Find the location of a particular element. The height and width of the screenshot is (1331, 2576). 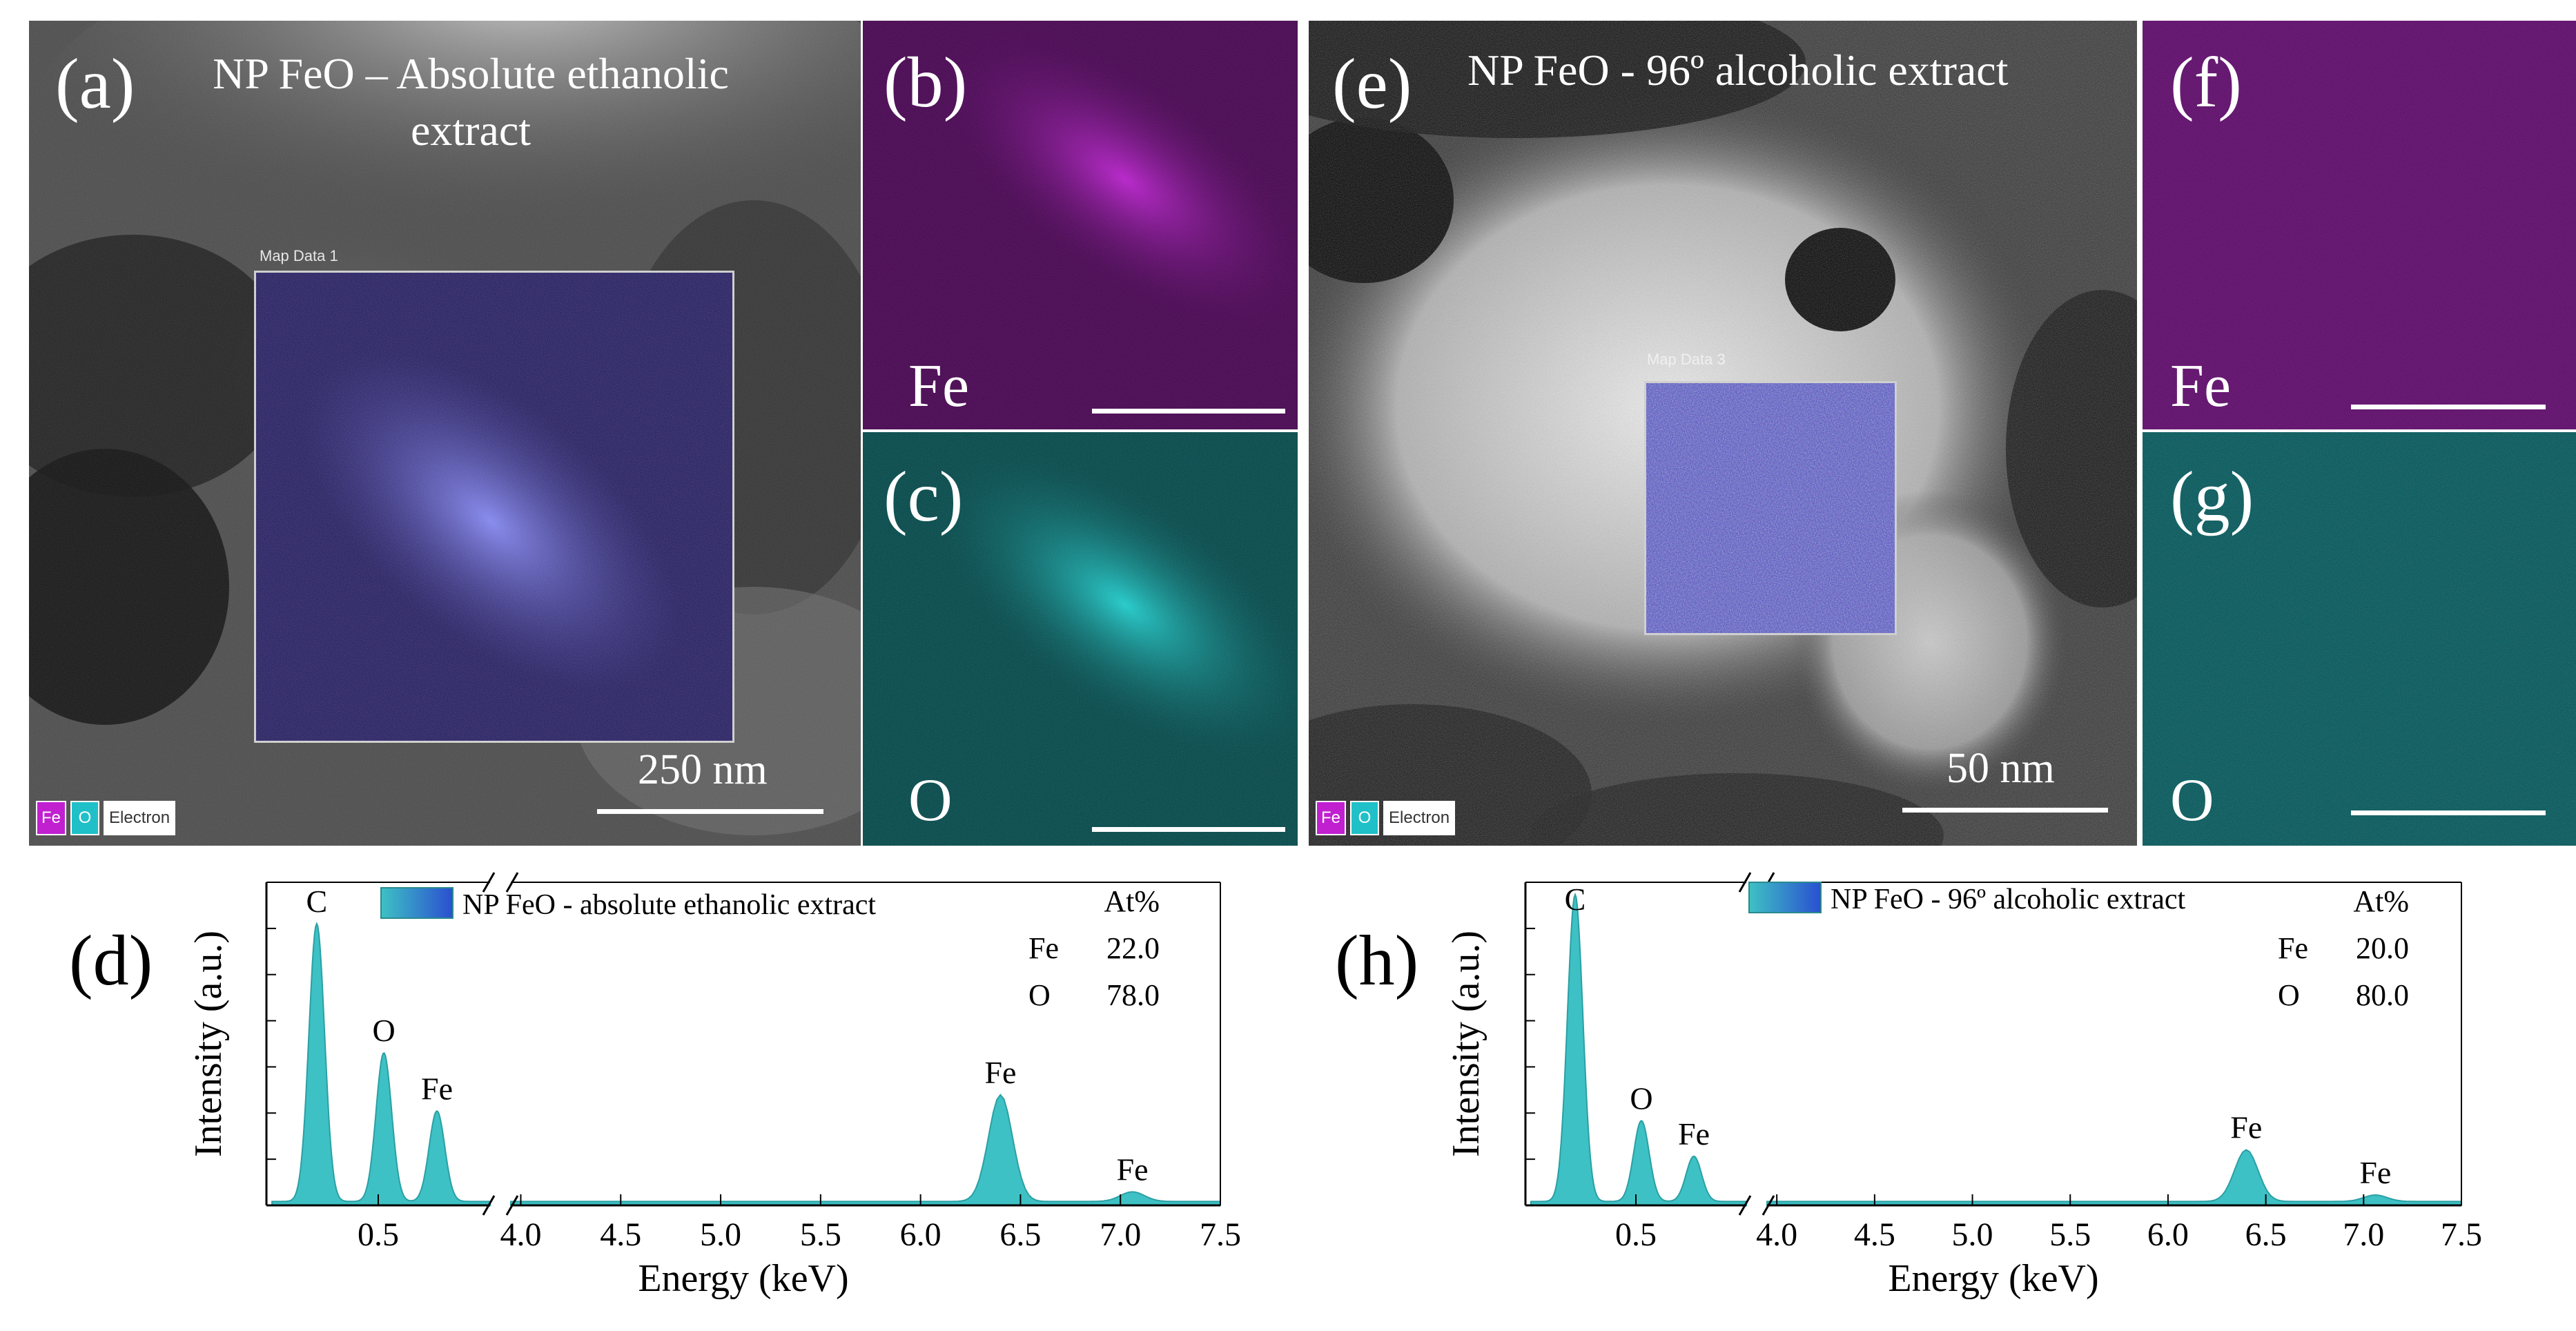

composition-table: At% Fe 20.0 O 80.0 is located at coordinates (2343, 948).